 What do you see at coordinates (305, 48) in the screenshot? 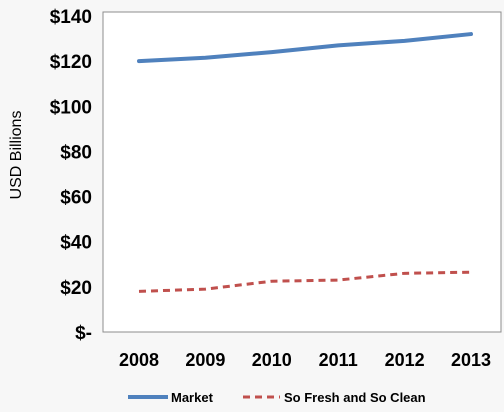
I see `series-line-market` at bounding box center [305, 48].